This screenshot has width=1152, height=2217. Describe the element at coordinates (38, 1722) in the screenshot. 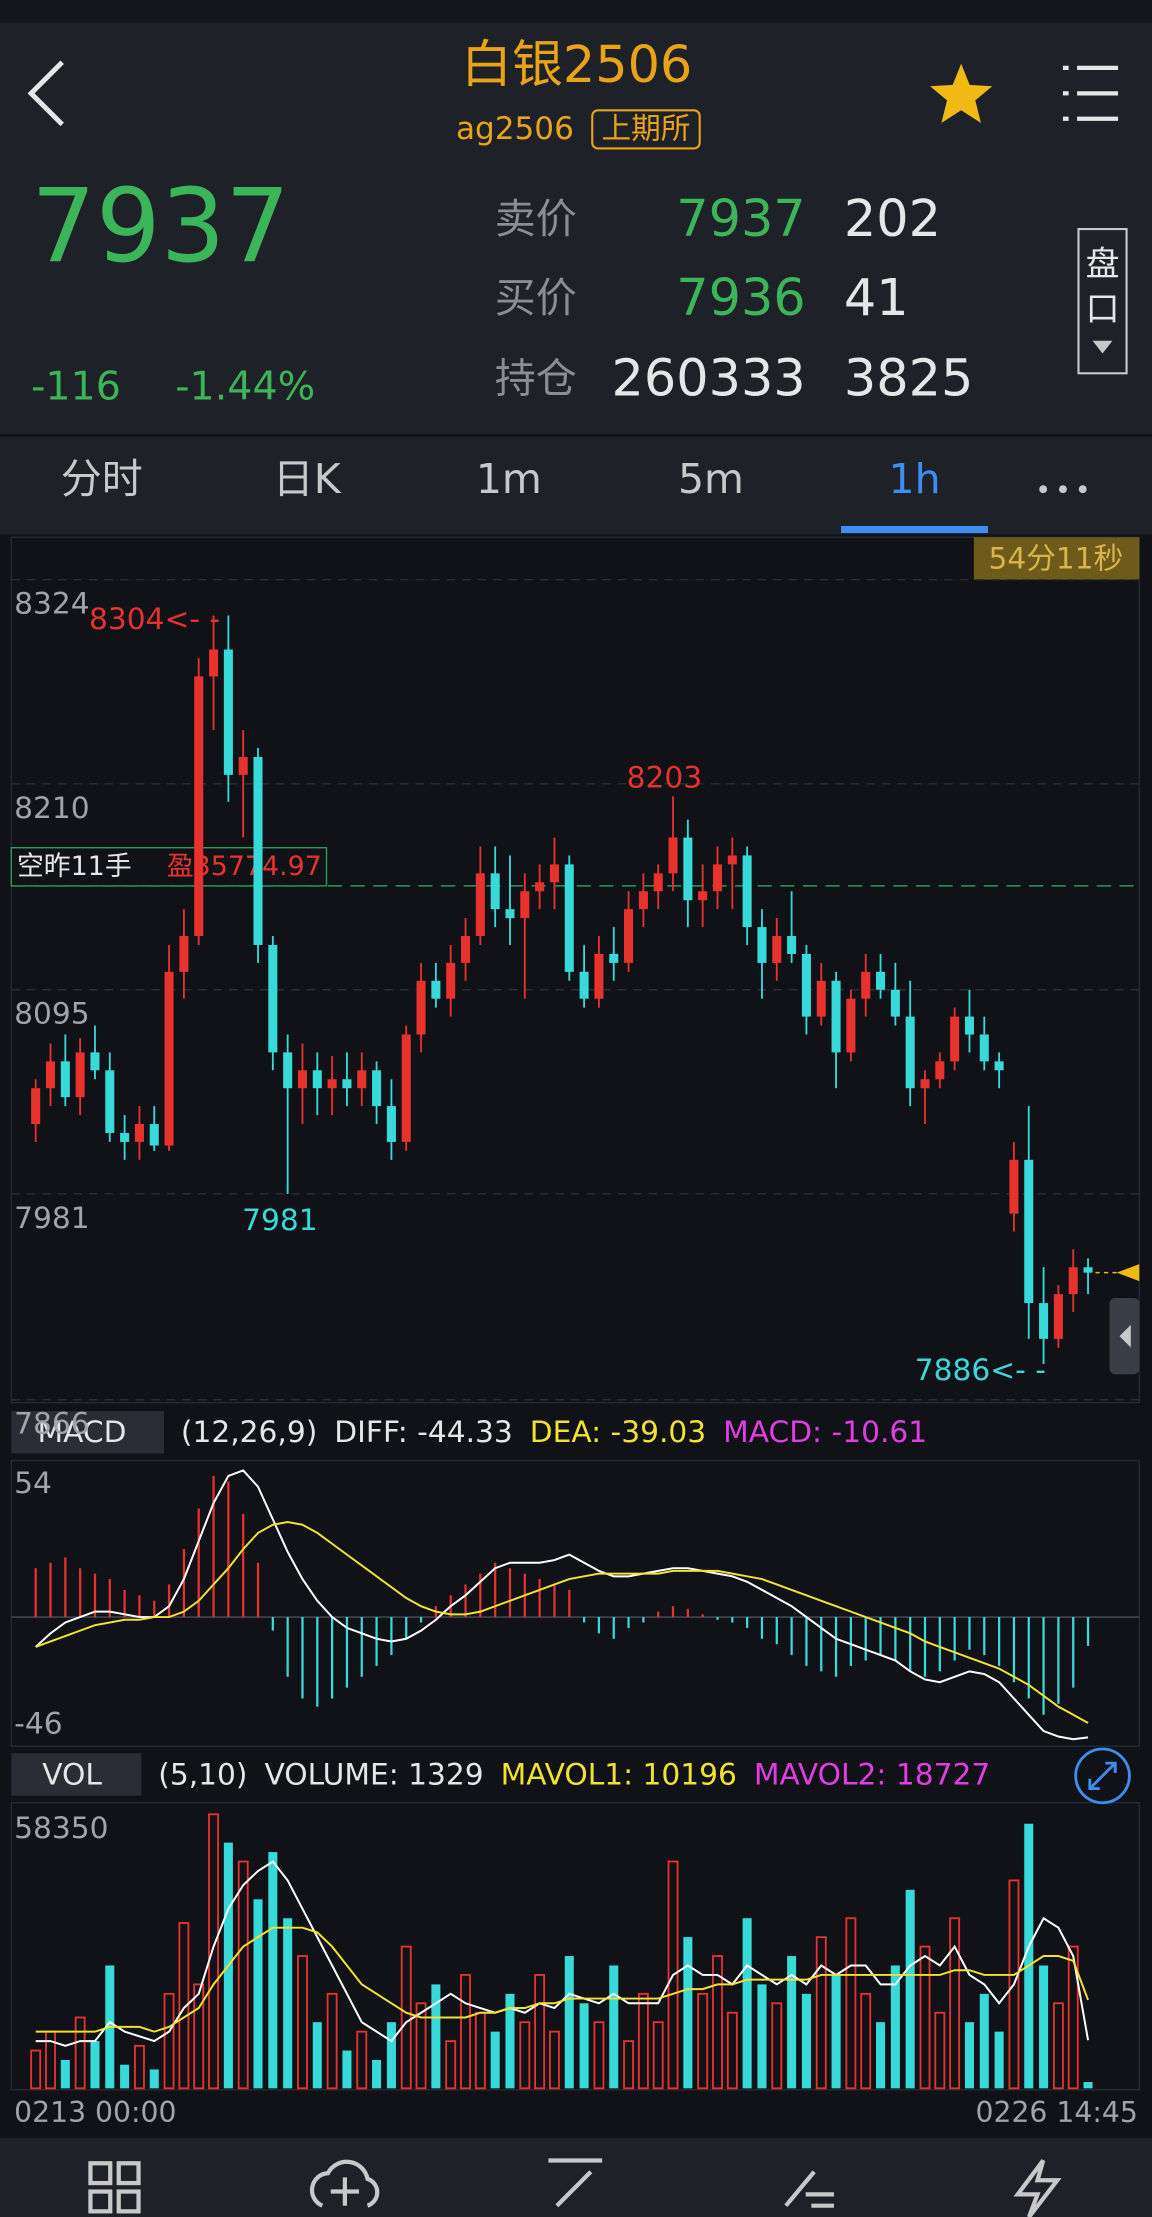

I see `y-tick-label: -46` at that location.